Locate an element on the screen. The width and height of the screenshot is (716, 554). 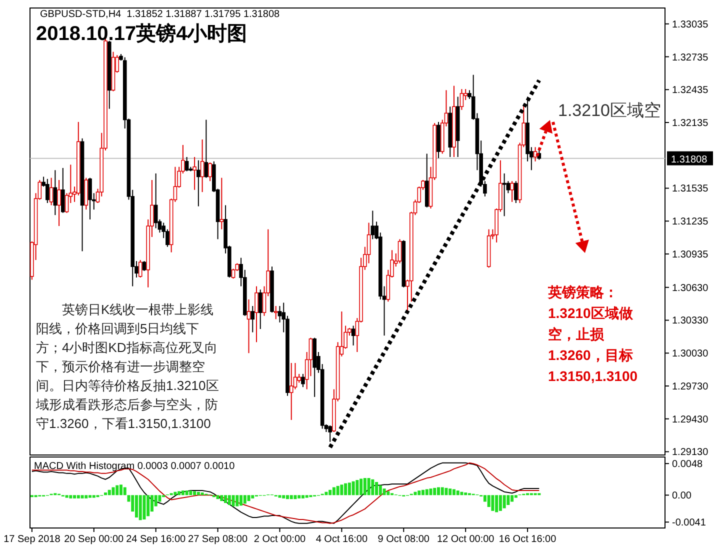
x-tick-label: 27 Sep 08:00 is located at coordinates (218, 539).